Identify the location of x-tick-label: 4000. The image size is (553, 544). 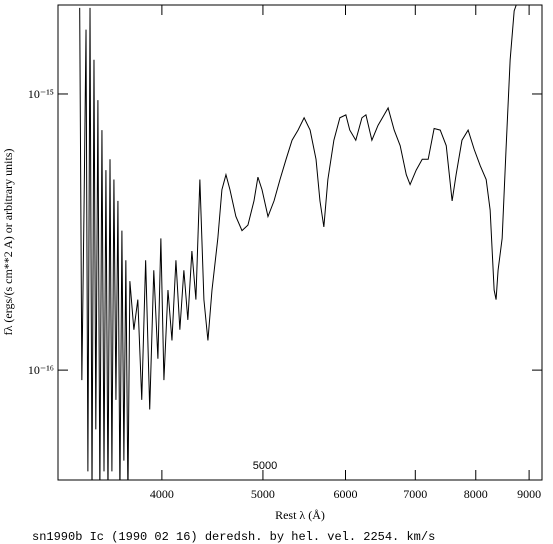
(162, 494).